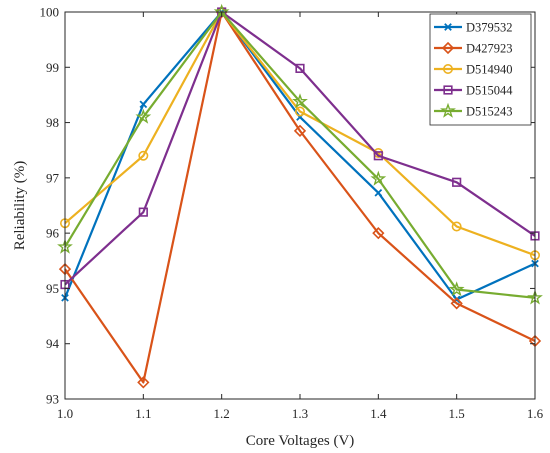  What do you see at coordinates (52, 399) in the screenshot?
I see `y-tick-label: 93` at bounding box center [52, 399].